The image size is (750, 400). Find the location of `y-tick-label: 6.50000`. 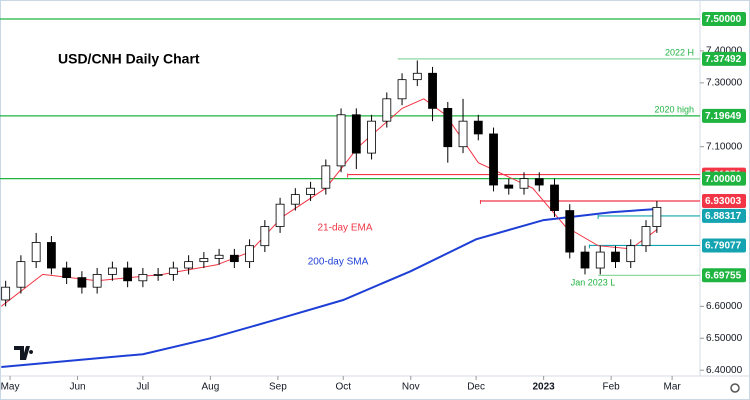

y-tick-label: 6.50000 is located at coordinates (724, 338).